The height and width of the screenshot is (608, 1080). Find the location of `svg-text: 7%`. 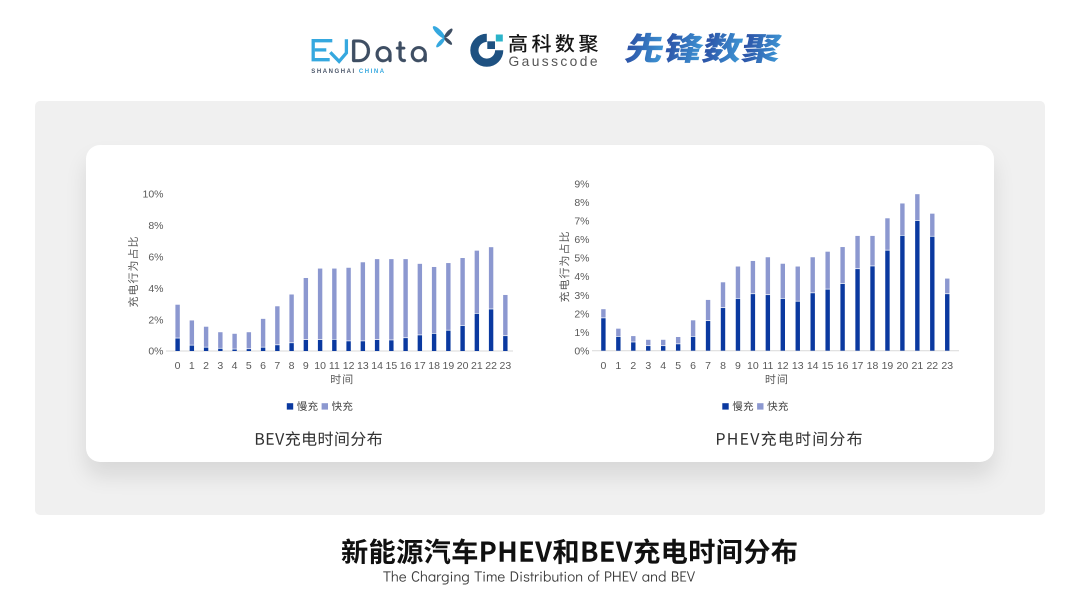

svg-text: 7% is located at coordinates (581, 222).